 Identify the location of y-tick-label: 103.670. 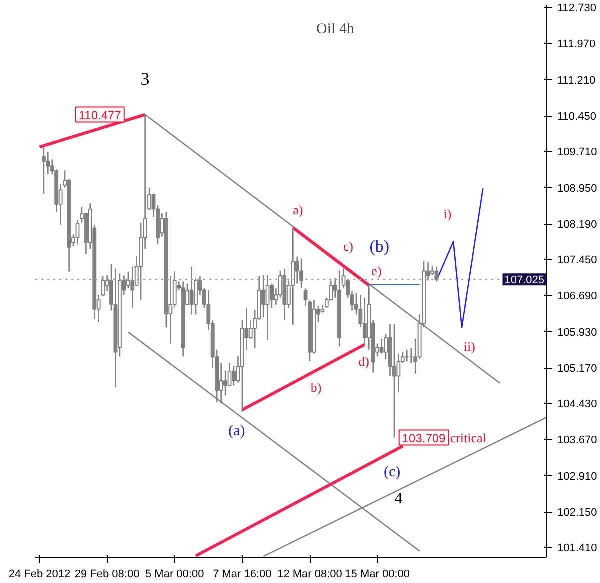
(578, 440).